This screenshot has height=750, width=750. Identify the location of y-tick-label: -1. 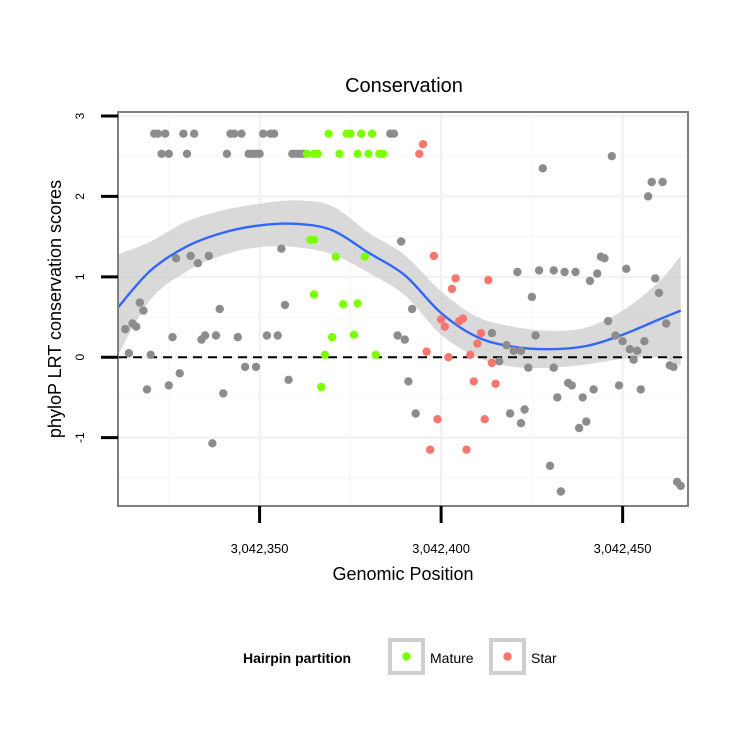
(80, 437).